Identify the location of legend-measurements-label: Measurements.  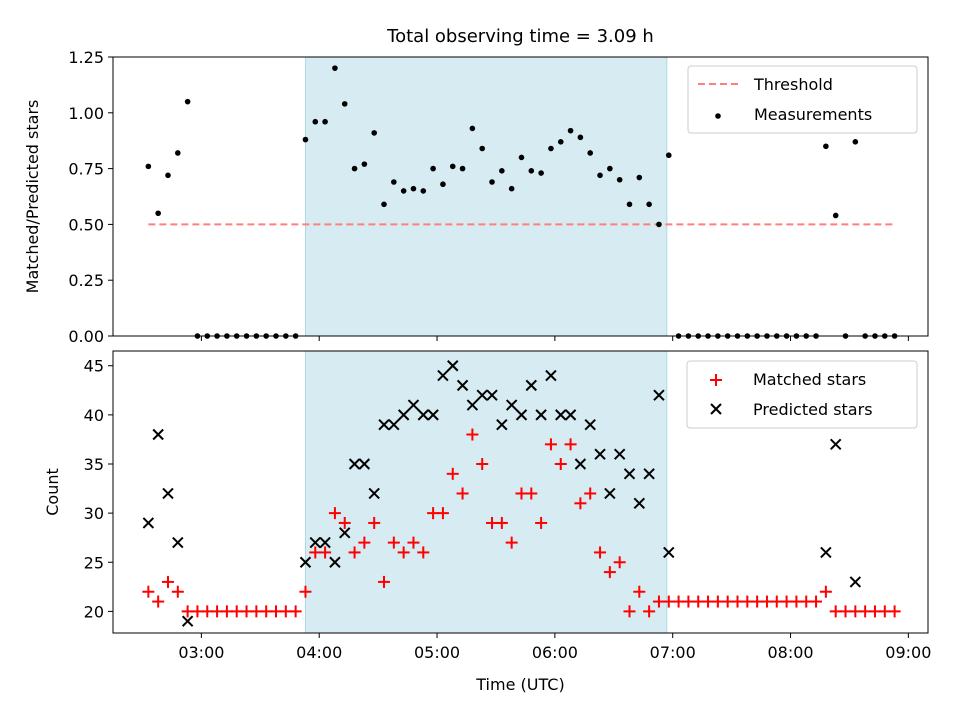
(813, 114).